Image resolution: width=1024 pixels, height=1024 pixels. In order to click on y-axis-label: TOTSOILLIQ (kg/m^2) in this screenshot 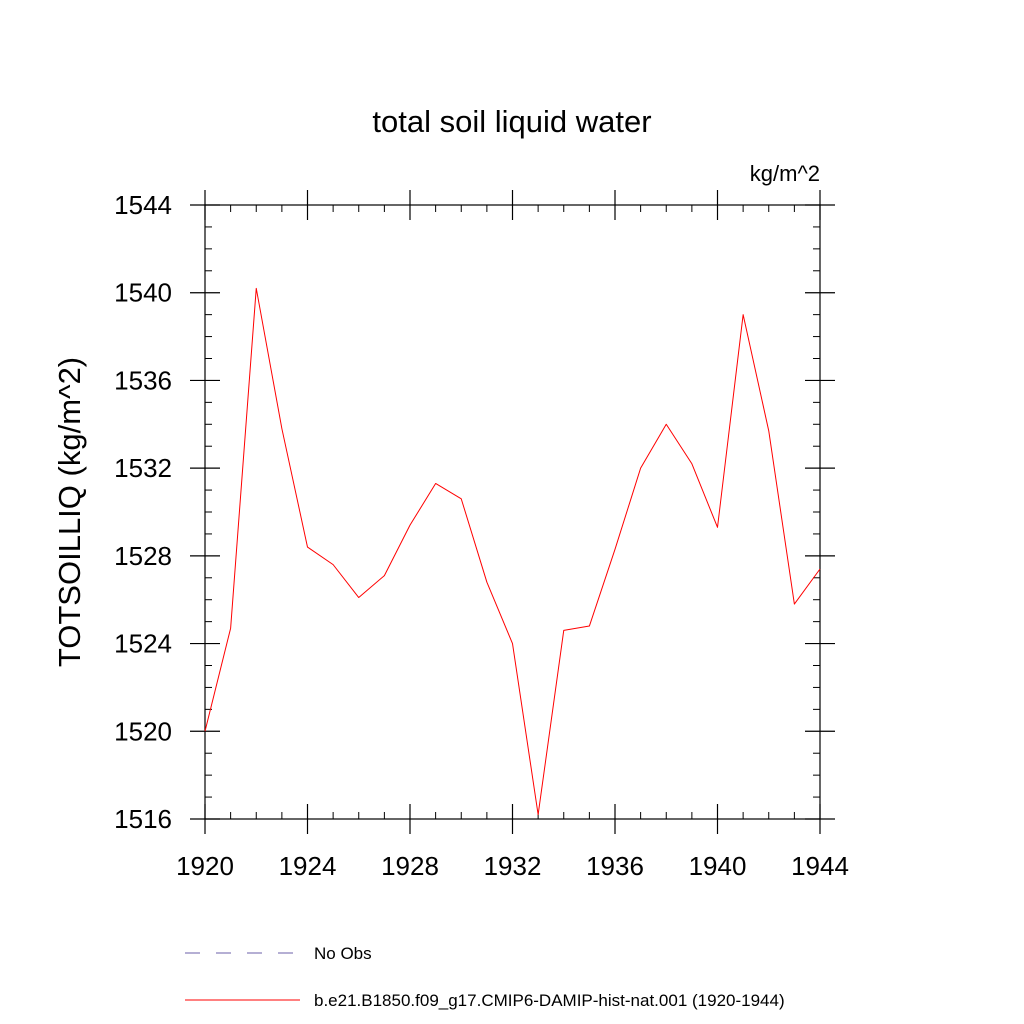, I will do `click(69, 512)`.